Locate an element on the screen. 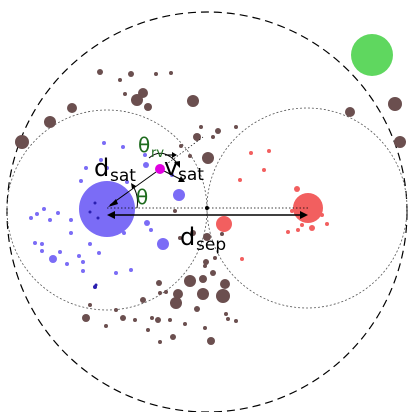 The image size is (410, 412). selected-satellite is located at coordinates (160, 169).